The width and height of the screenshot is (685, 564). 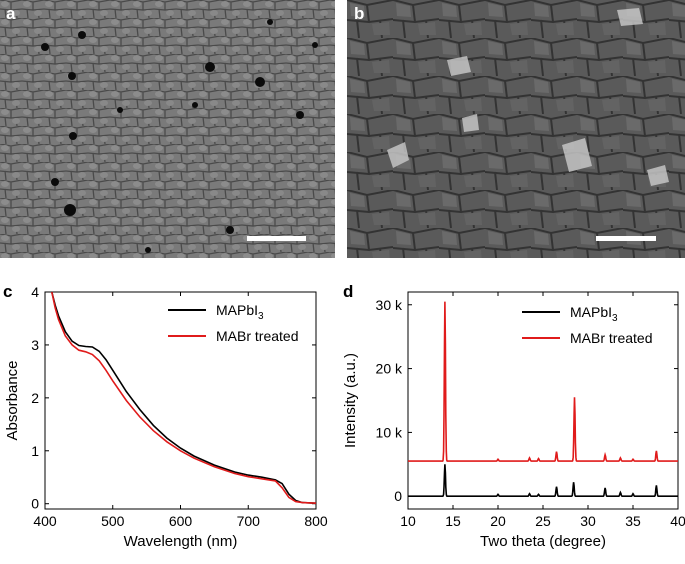 What do you see at coordinates (35, 451) in the screenshot?
I see `y-tick-label: 1` at bounding box center [35, 451].